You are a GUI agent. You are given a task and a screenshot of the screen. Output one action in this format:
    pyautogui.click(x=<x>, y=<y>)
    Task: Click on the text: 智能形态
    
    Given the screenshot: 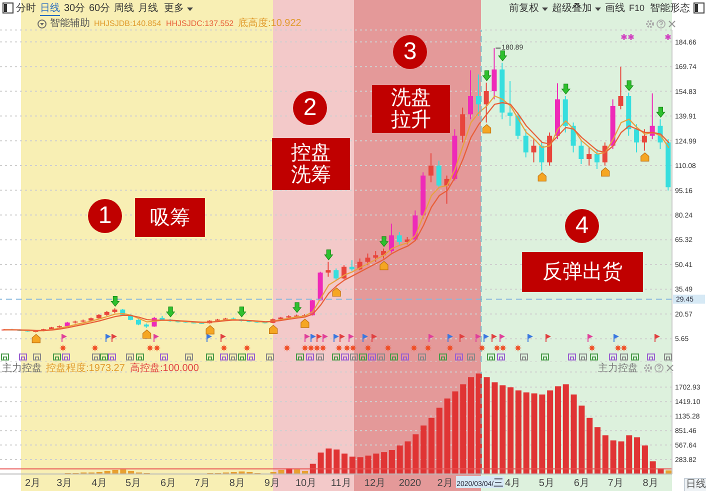 What is the action you would take?
    pyautogui.click(x=670, y=9)
    